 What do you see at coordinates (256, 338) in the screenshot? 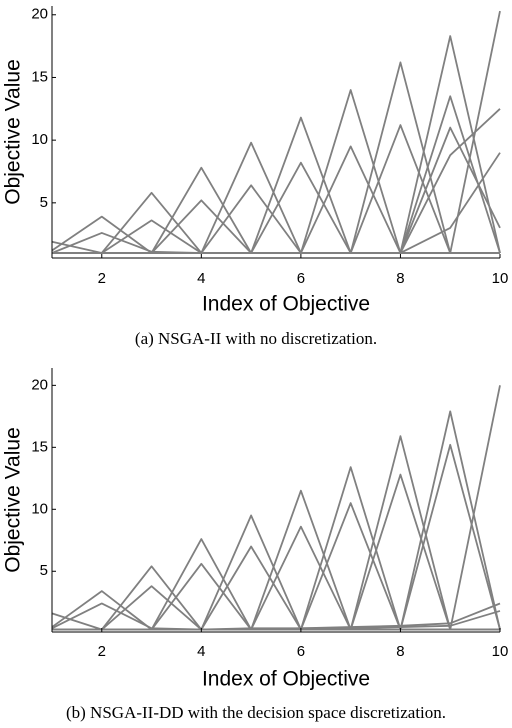
I see `caption: (a) NSGA-II with no discretization.` at bounding box center [256, 338].